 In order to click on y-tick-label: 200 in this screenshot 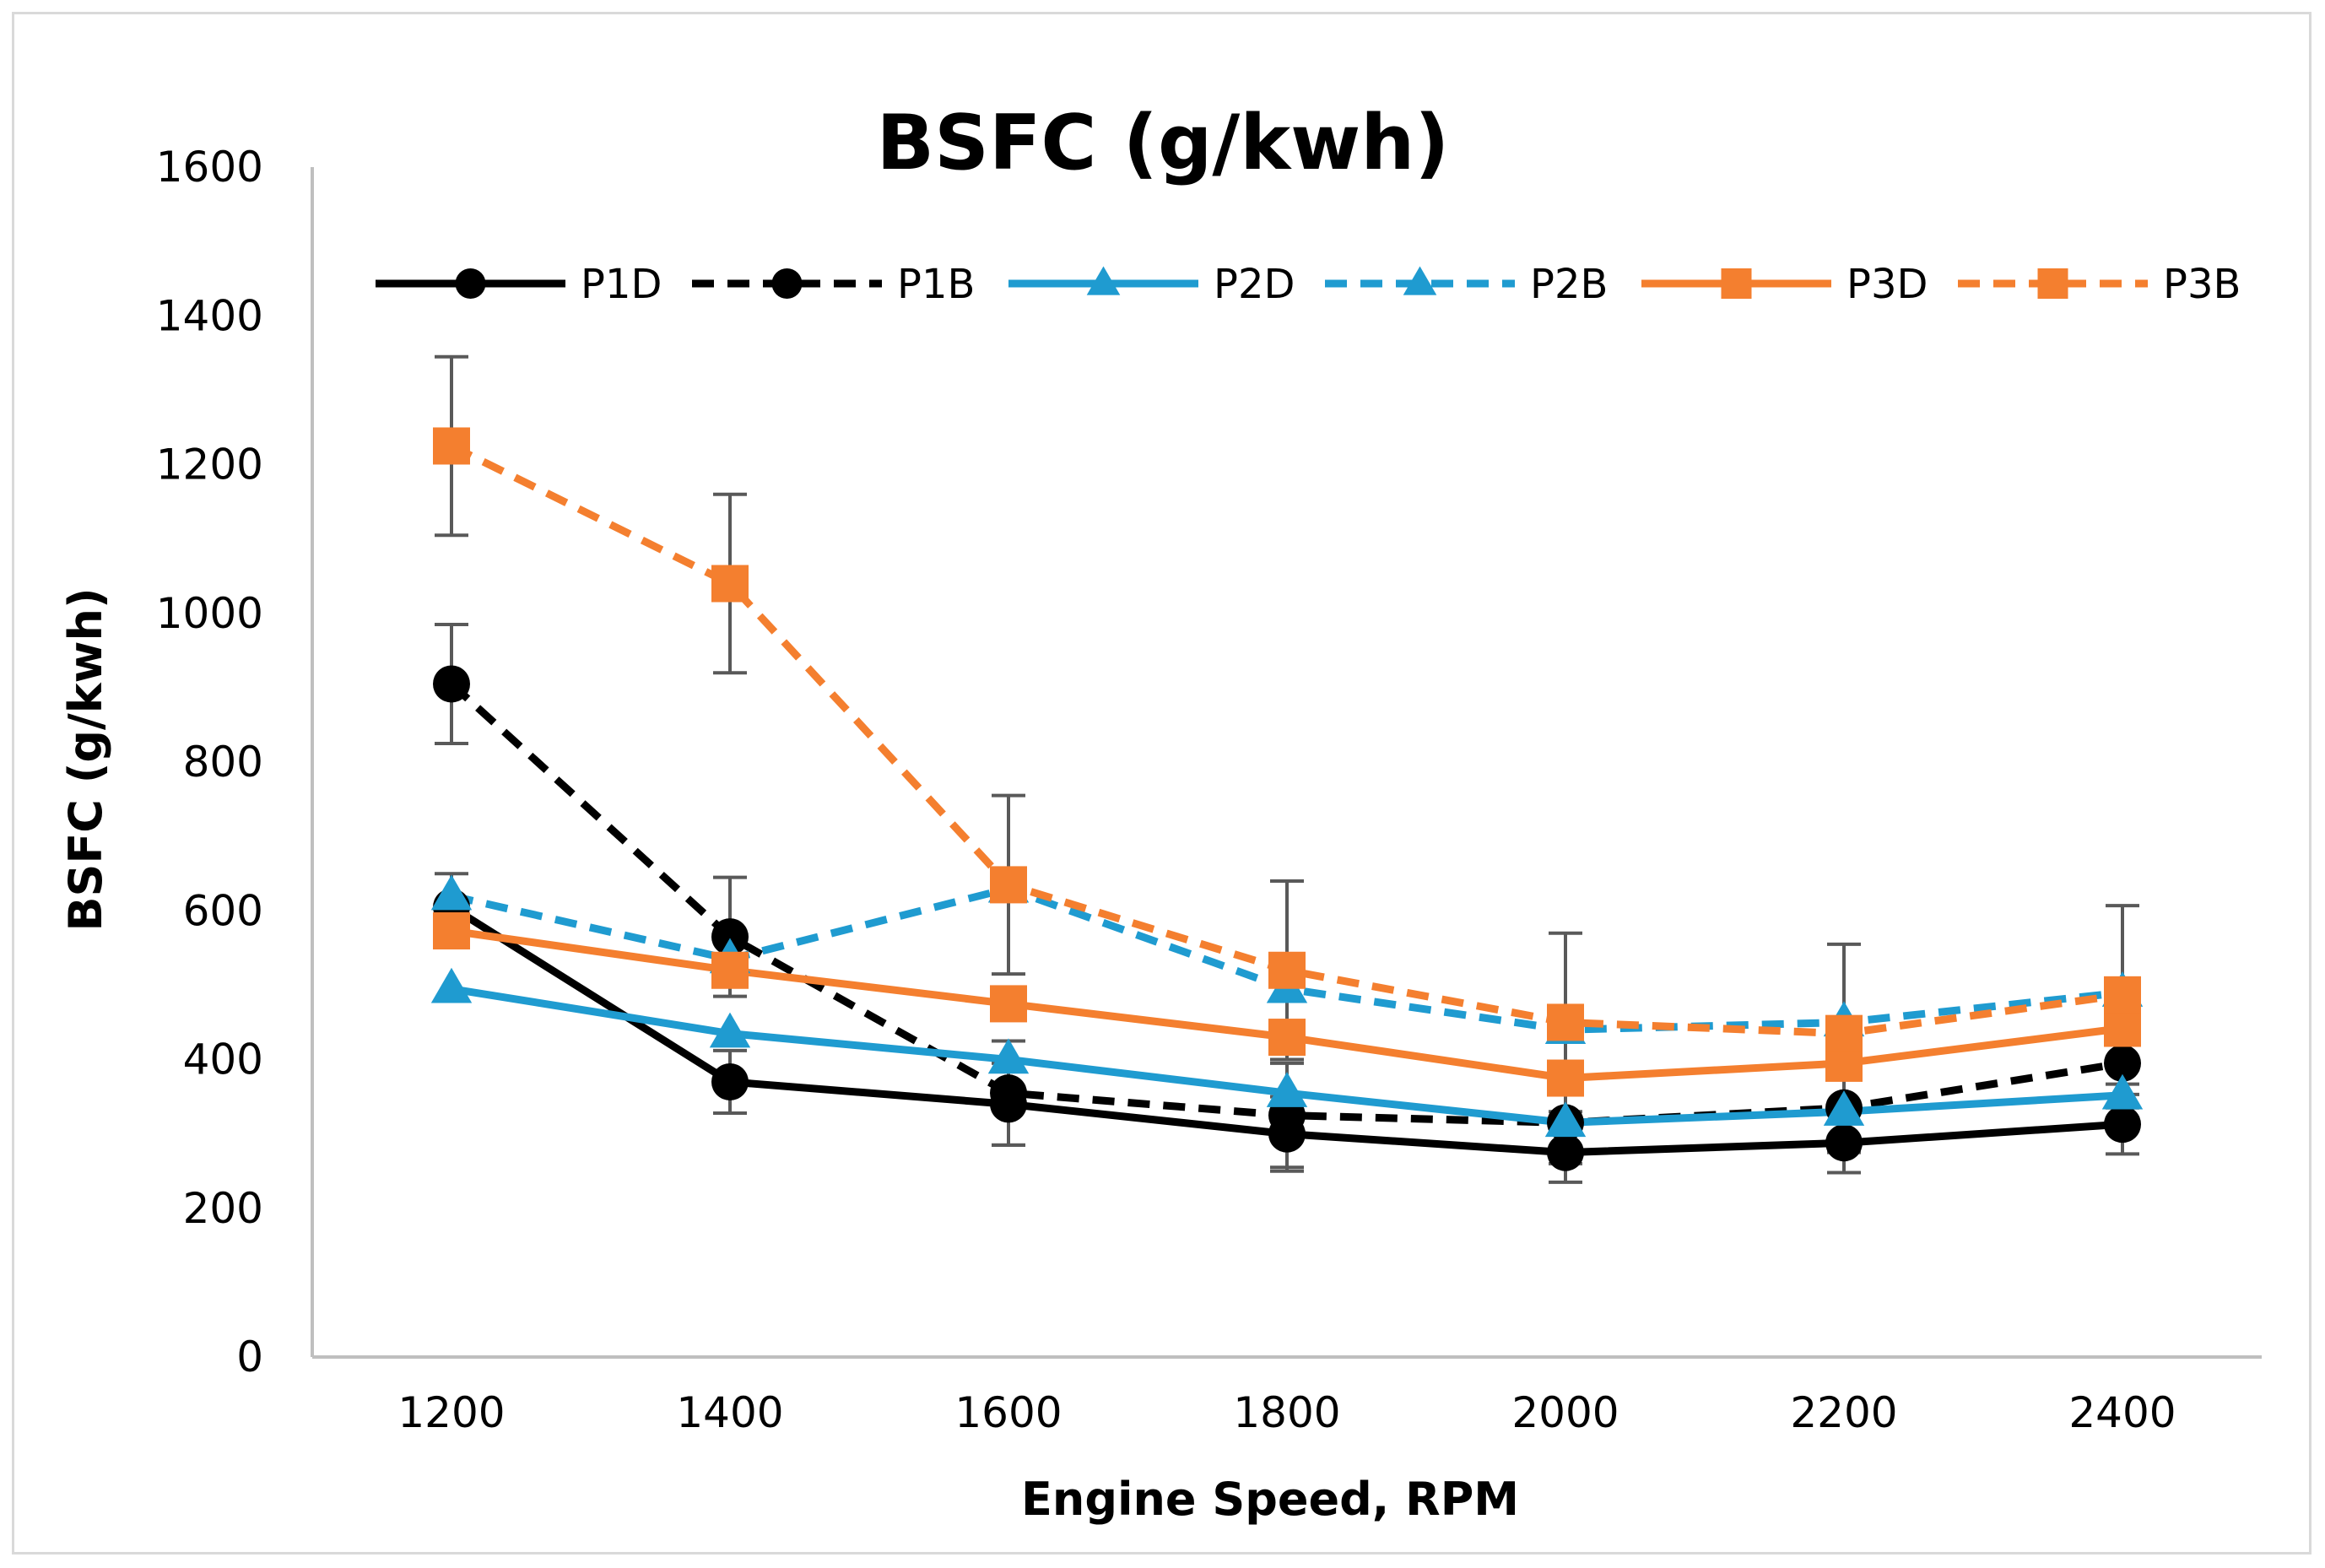, I will do `click(223, 1208)`.